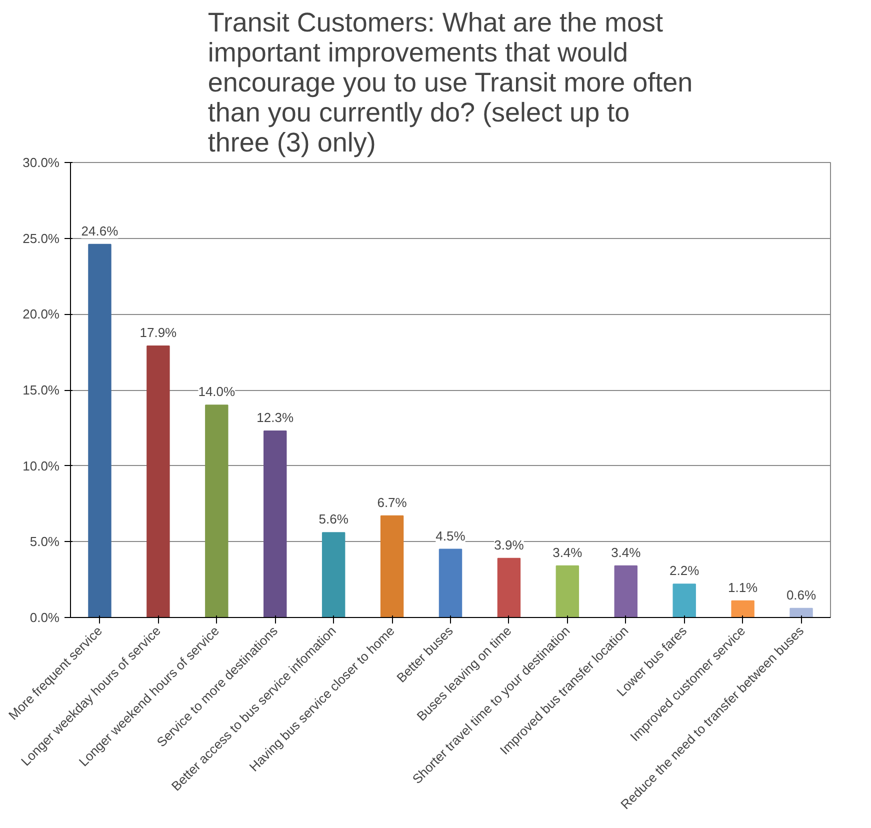 This screenshot has width=871, height=828. Describe the element at coordinates (801, 594) in the screenshot. I see `data-label: 0.6%` at that location.